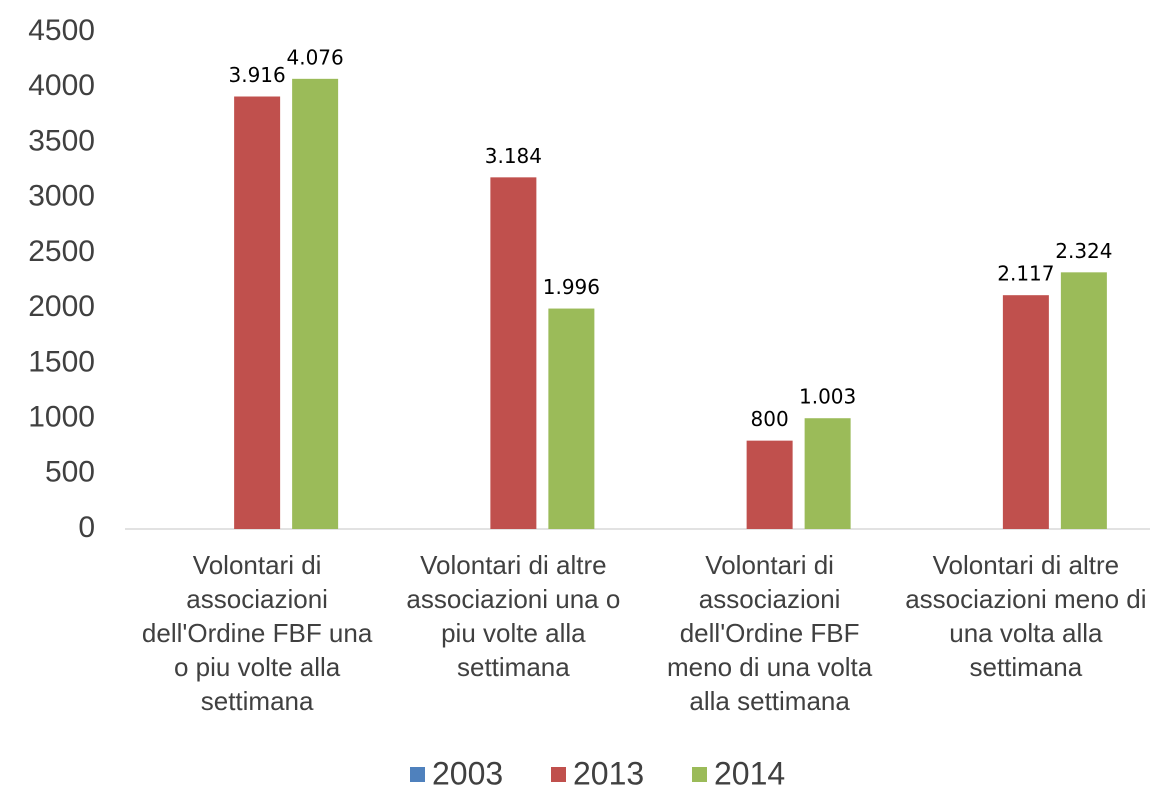 This screenshot has width=1173, height=794. Describe the element at coordinates (61, 361) in the screenshot. I see `y-tick-label: 1500` at that location.